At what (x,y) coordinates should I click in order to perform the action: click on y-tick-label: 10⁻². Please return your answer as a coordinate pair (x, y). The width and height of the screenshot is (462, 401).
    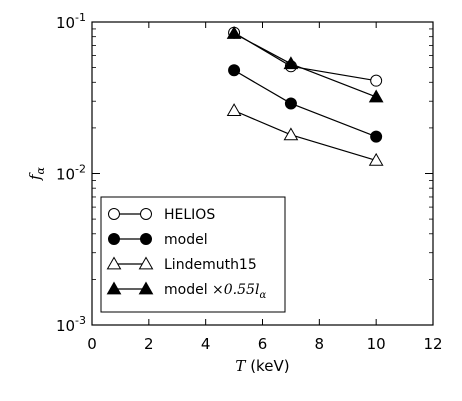
    Looking at the image, I should click on (71, 173).